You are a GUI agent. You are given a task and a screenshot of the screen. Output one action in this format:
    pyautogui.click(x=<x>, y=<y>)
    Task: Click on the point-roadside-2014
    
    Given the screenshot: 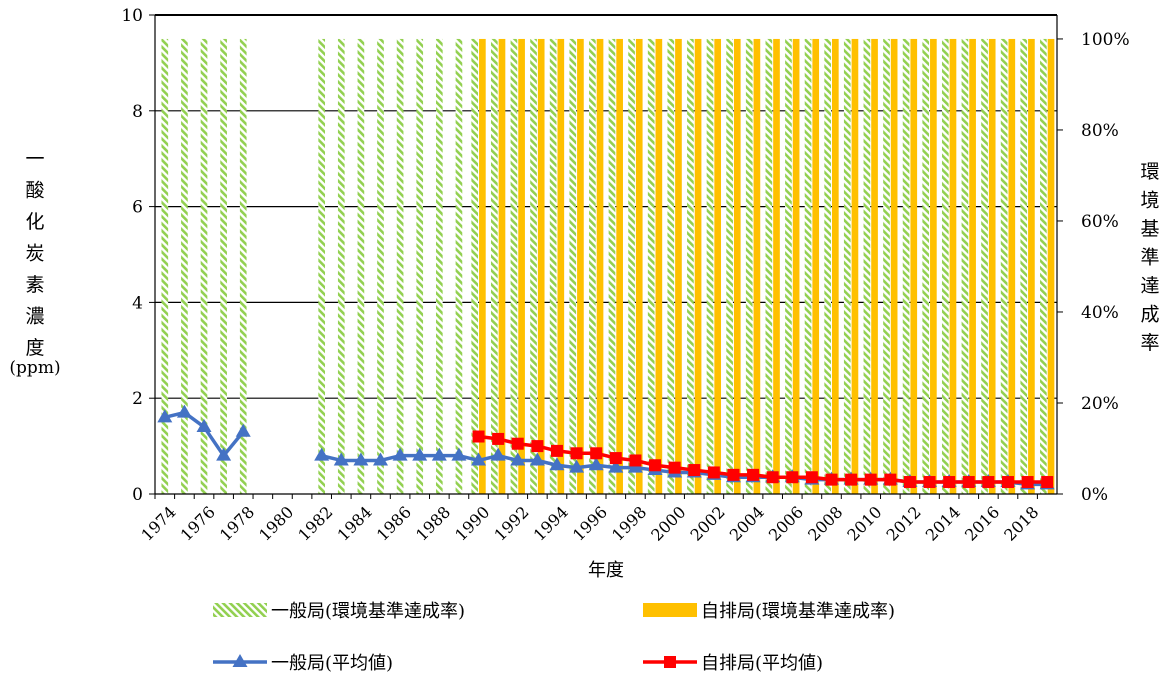 What is the action you would take?
    pyautogui.click(x=949, y=482)
    